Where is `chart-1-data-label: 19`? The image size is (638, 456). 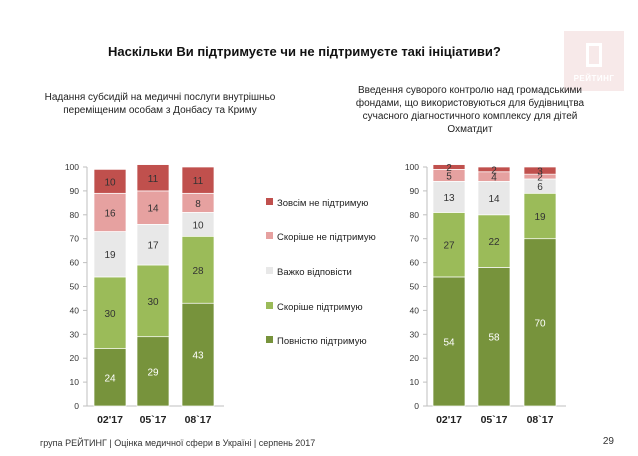
chart-1-data-label: 19 is located at coordinates (110, 255).